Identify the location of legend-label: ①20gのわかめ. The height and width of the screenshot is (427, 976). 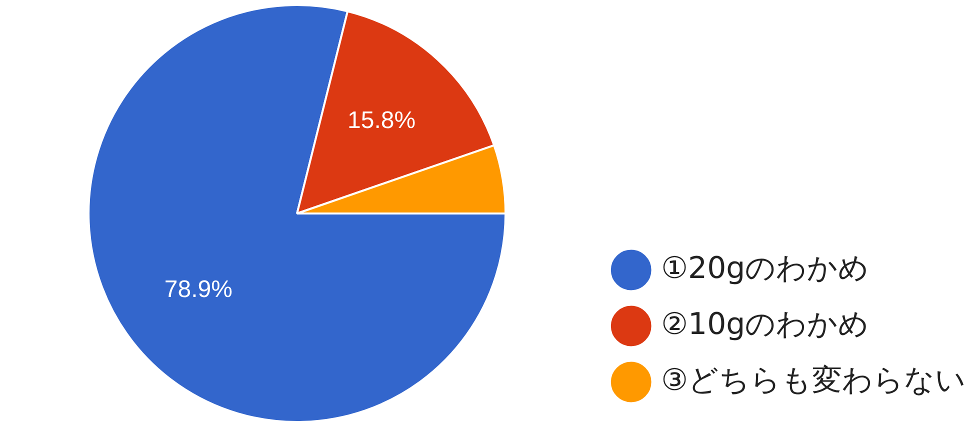
(765, 268).